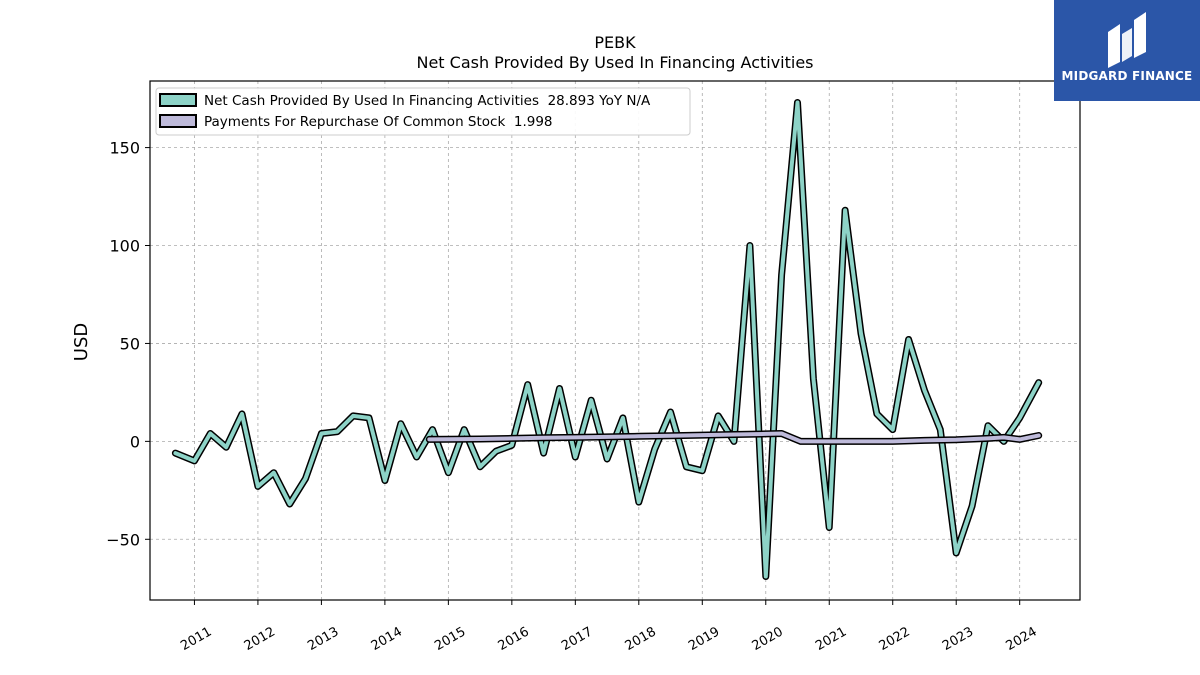 The height and width of the screenshot is (675, 1200). What do you see at coordinates (130, 343) in the screenshot?
I see `y-tick-label: 50` at bounding box center [130, 343].